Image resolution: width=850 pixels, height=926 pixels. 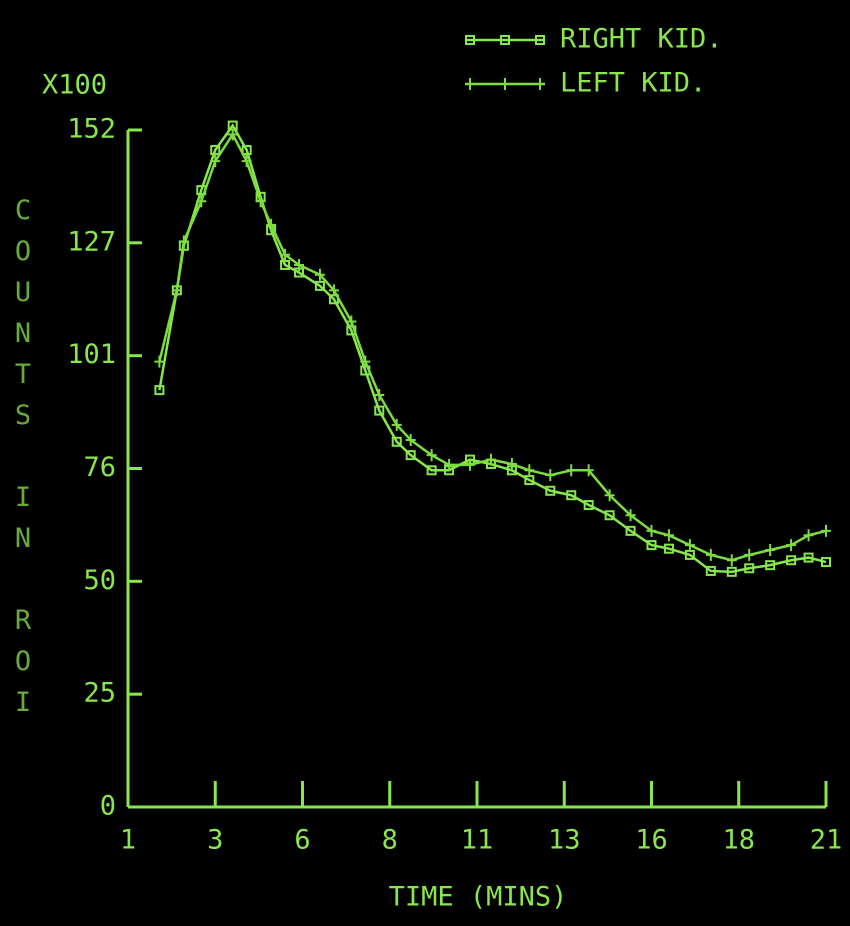 I want to click on legend-label: LEFT KID., so click(x=633, y=83).